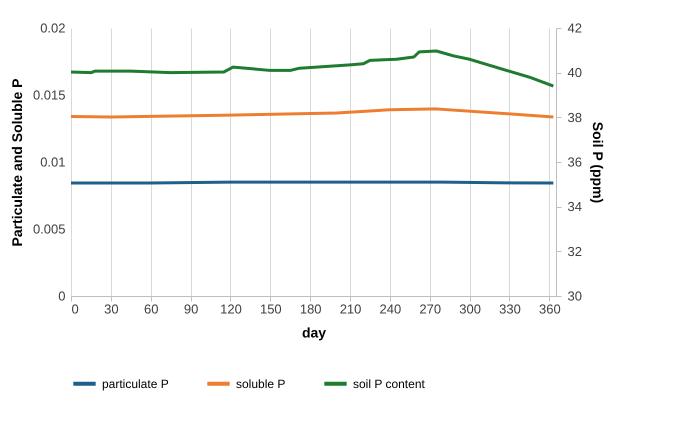  I want to click on y2-tick-label: 42, so click(575, 28).